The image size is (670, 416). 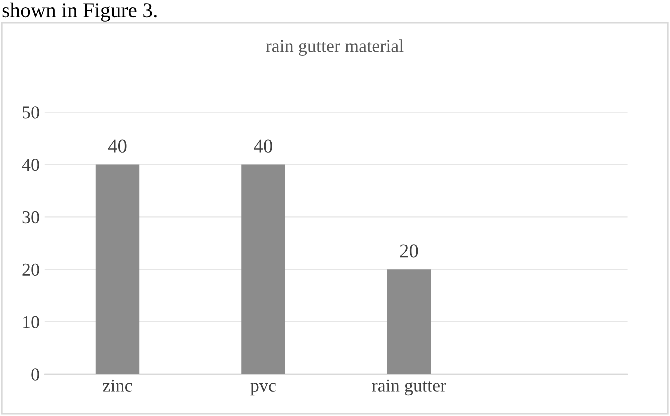 What do you see at coordinates (36, 374) in the screenshot?
I see `y-tick-label: 0` at bounding box center [36, 374].